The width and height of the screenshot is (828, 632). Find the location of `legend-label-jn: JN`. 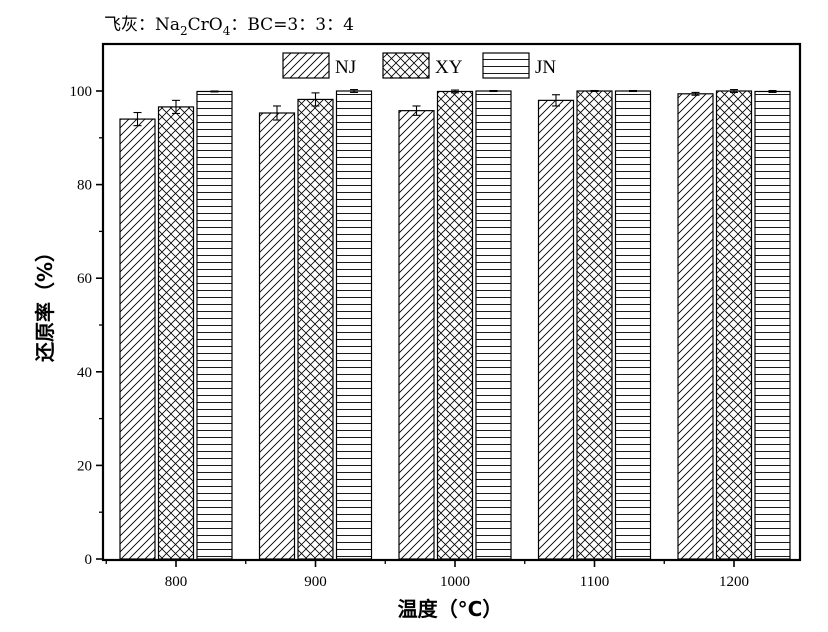

legend-label-jn: JN is located at coordinates (545, 67).